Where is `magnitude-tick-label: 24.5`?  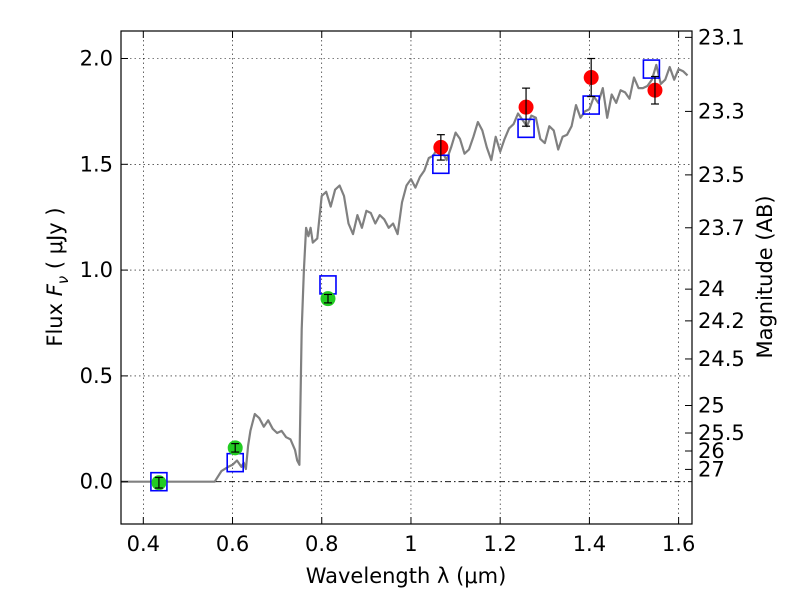 magnitude-tick-label: 24.5 is located at coordinates (721, 359).